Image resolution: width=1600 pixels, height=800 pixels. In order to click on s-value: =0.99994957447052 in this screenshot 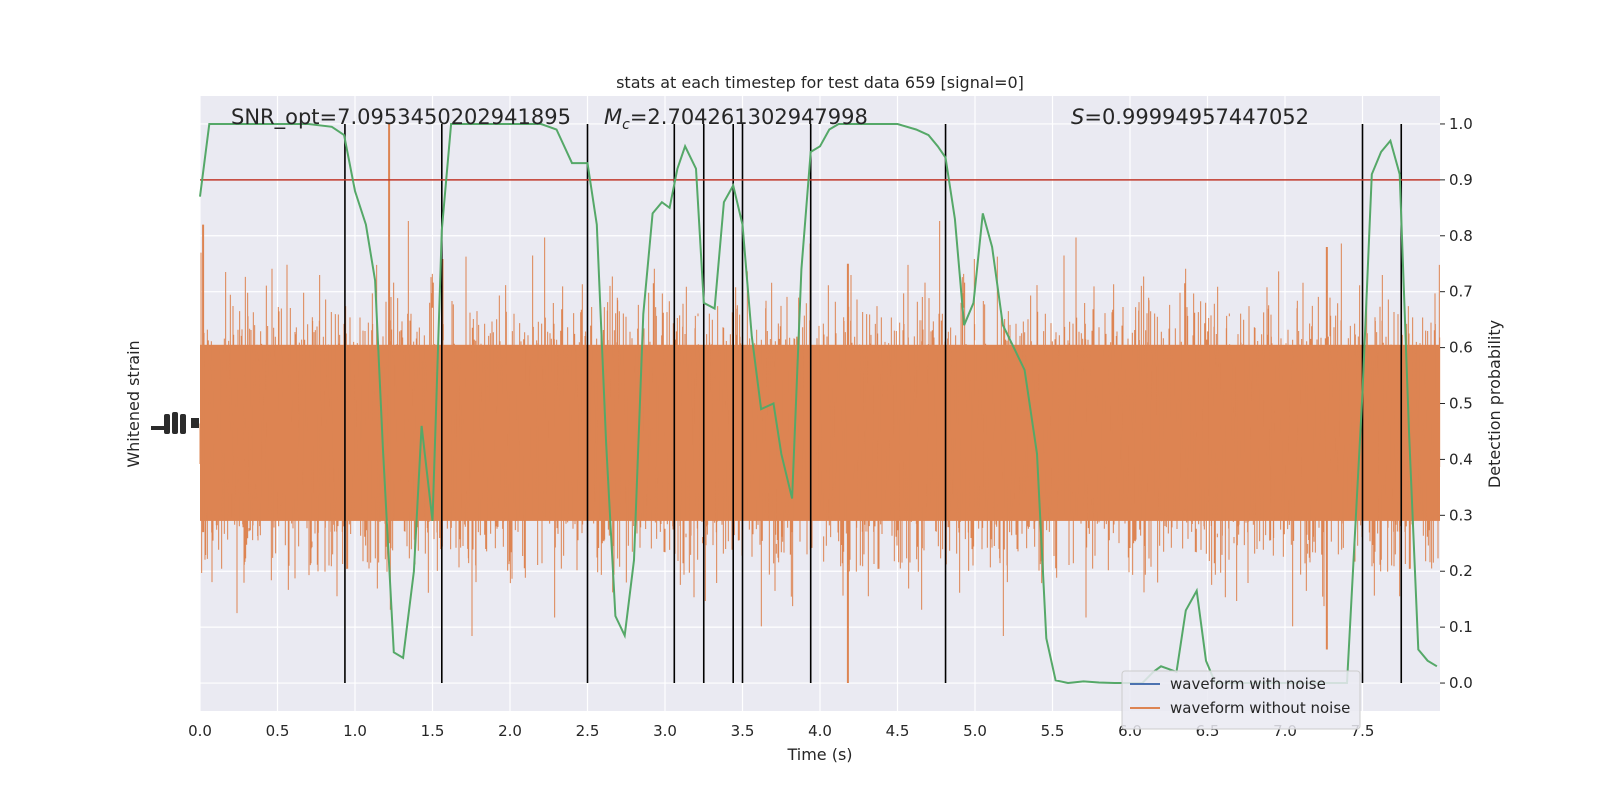, I will do `click(1196, 117)`.